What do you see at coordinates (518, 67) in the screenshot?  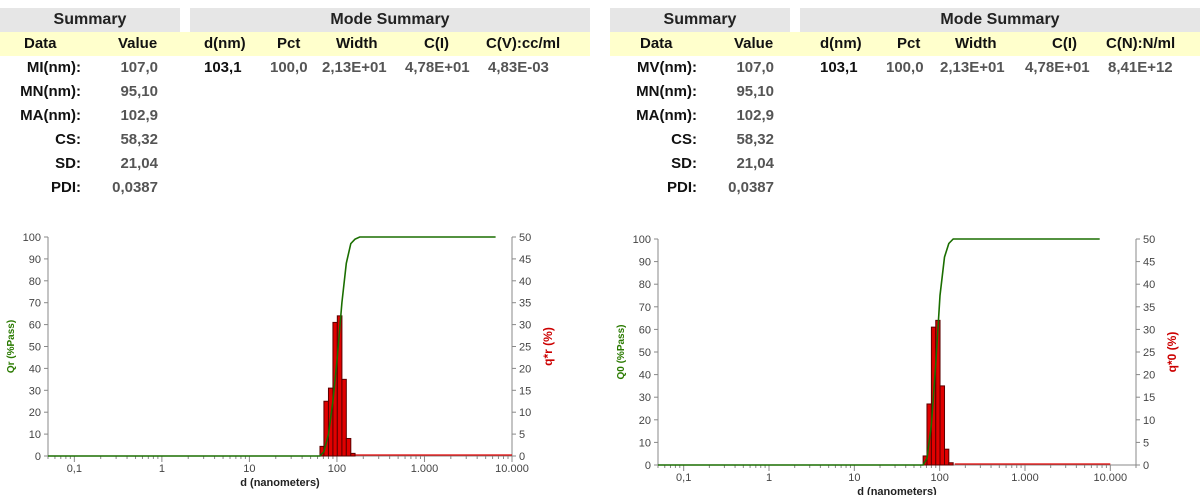 I see `mode-conc-value: 4,83E-03` at bounding box center [518, 67].